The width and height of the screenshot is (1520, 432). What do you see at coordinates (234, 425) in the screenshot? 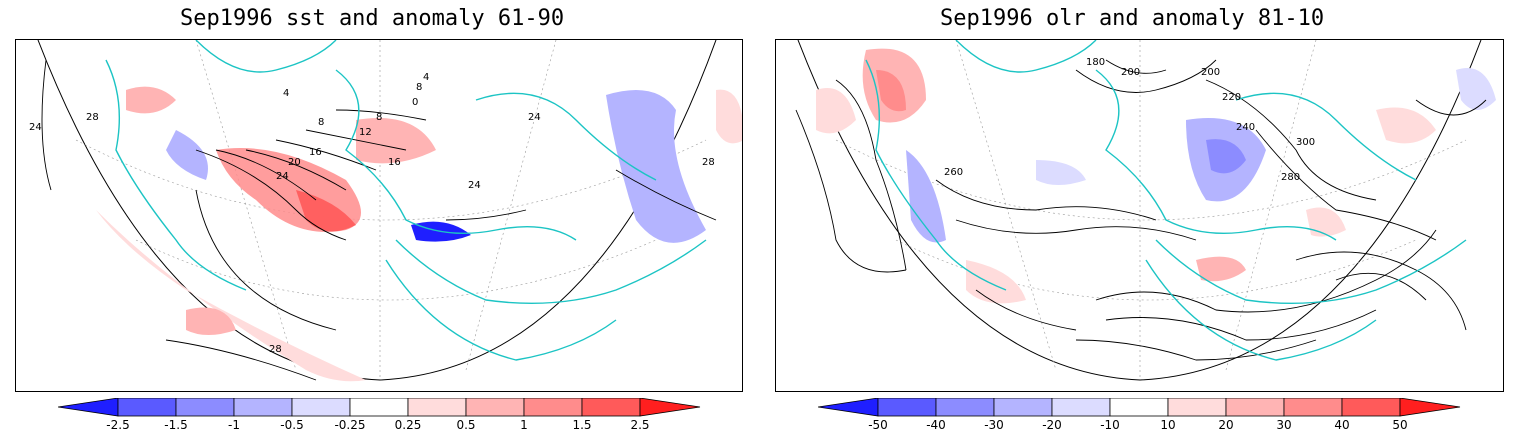
I see `left-colorbar-tick: -1` at bounding box center [234, 425].